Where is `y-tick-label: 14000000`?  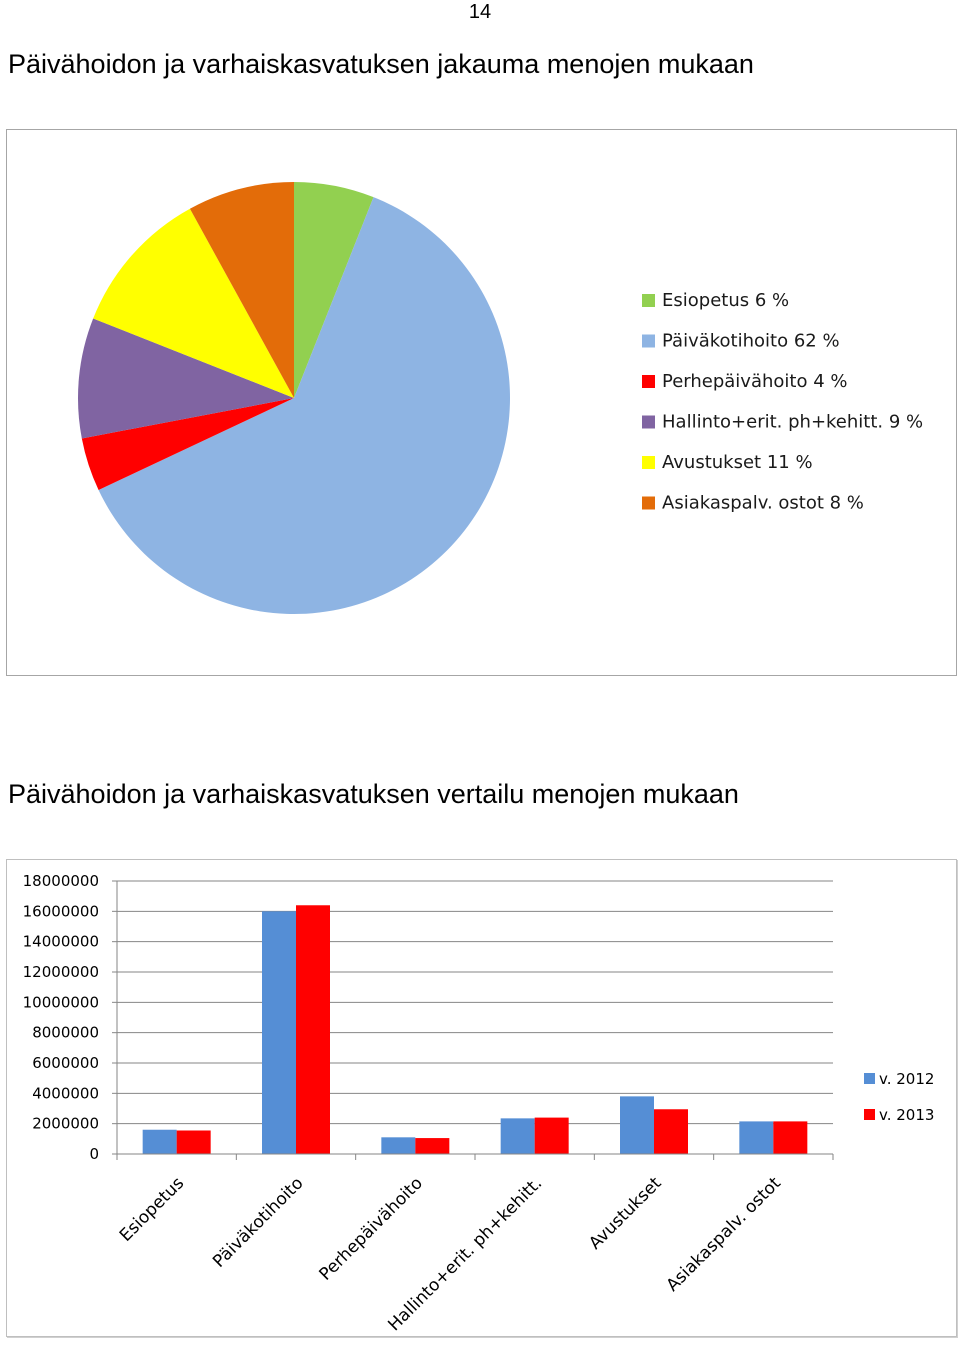 y-tick-label: 14000000 is located at coordinates (61, 942).